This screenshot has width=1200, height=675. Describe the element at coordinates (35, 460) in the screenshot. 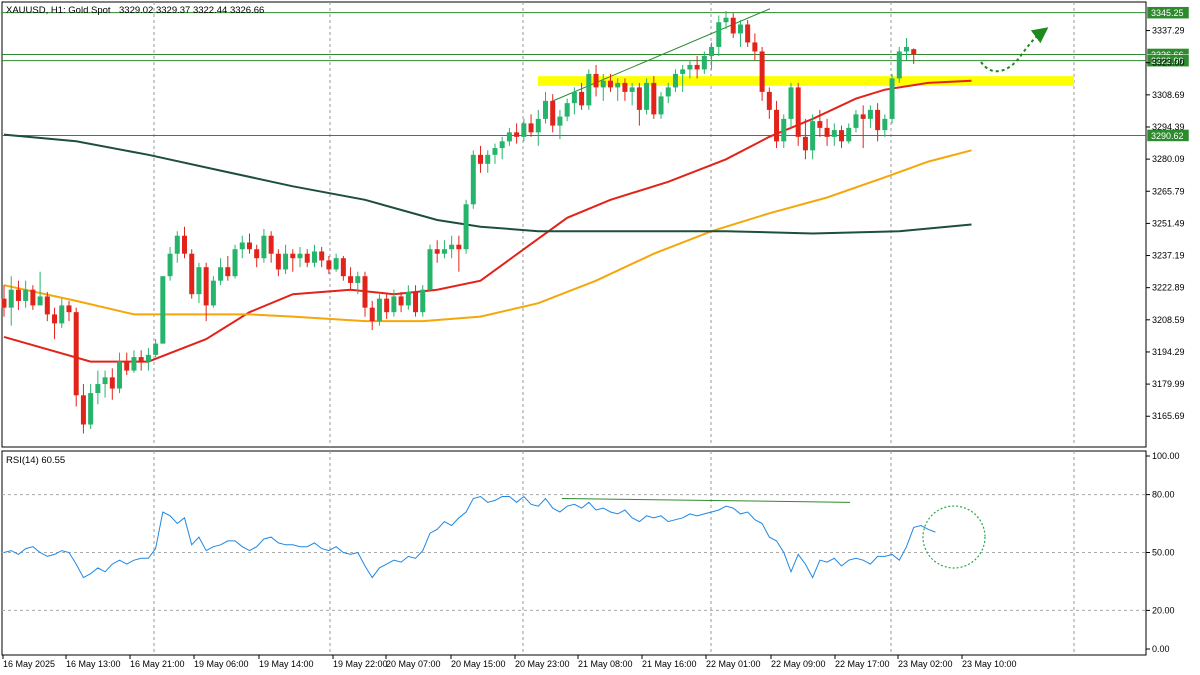

I see `rsi-header: RSI(14) 60.55` at that location.